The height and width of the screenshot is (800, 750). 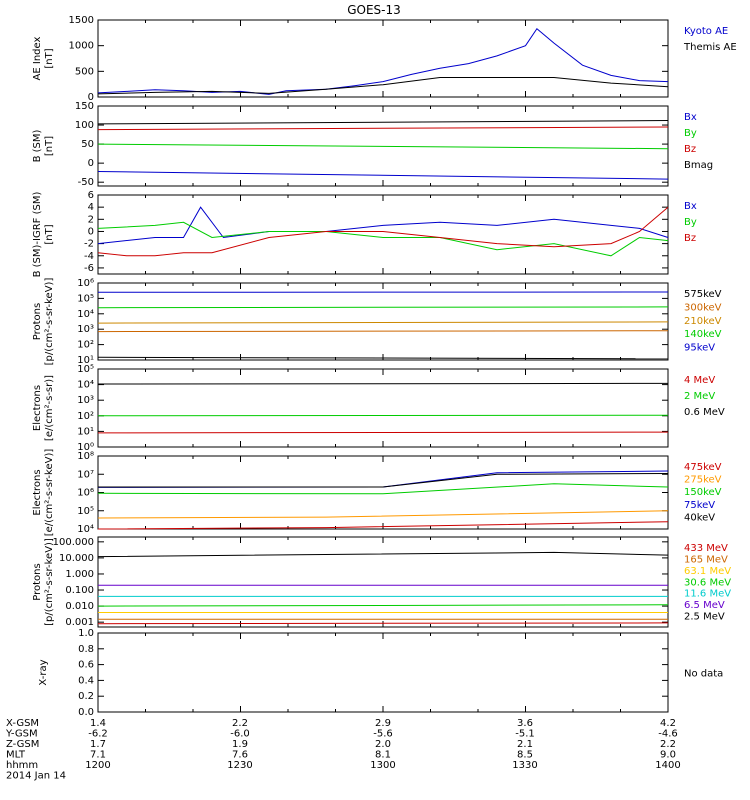 What do you see at coordinates (86, 680) in the screenshot?
I see `y-tick-label: 0.4` at bounding box center [86, 680].